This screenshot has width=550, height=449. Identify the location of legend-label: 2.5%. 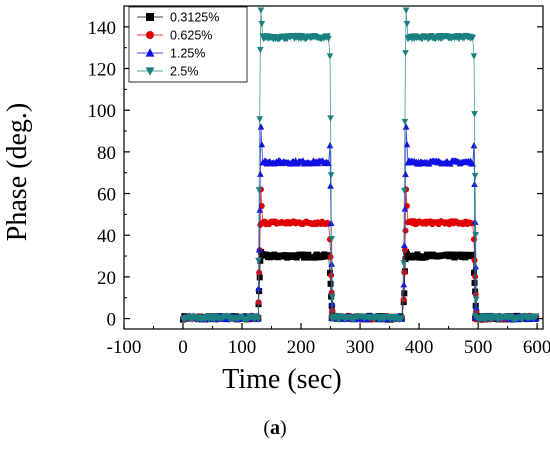
(184, 72).